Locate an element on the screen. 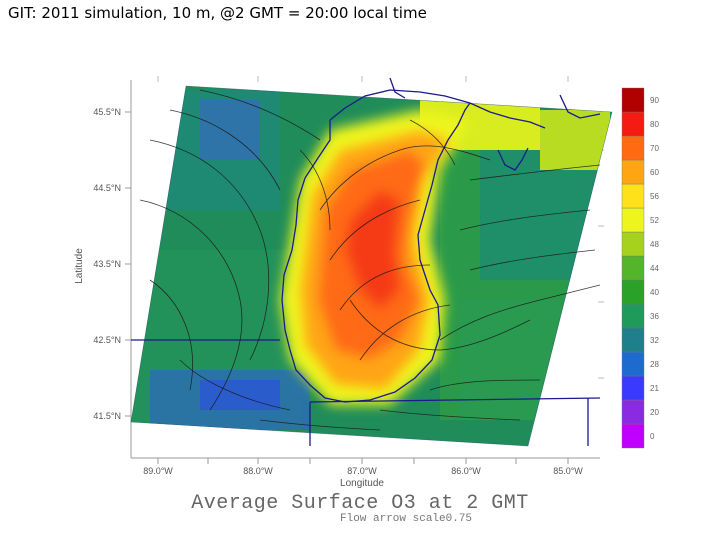 The height and width of the screenshot is (540, 720). x-axis-label: Longitude is located at coordinates (362, 483).